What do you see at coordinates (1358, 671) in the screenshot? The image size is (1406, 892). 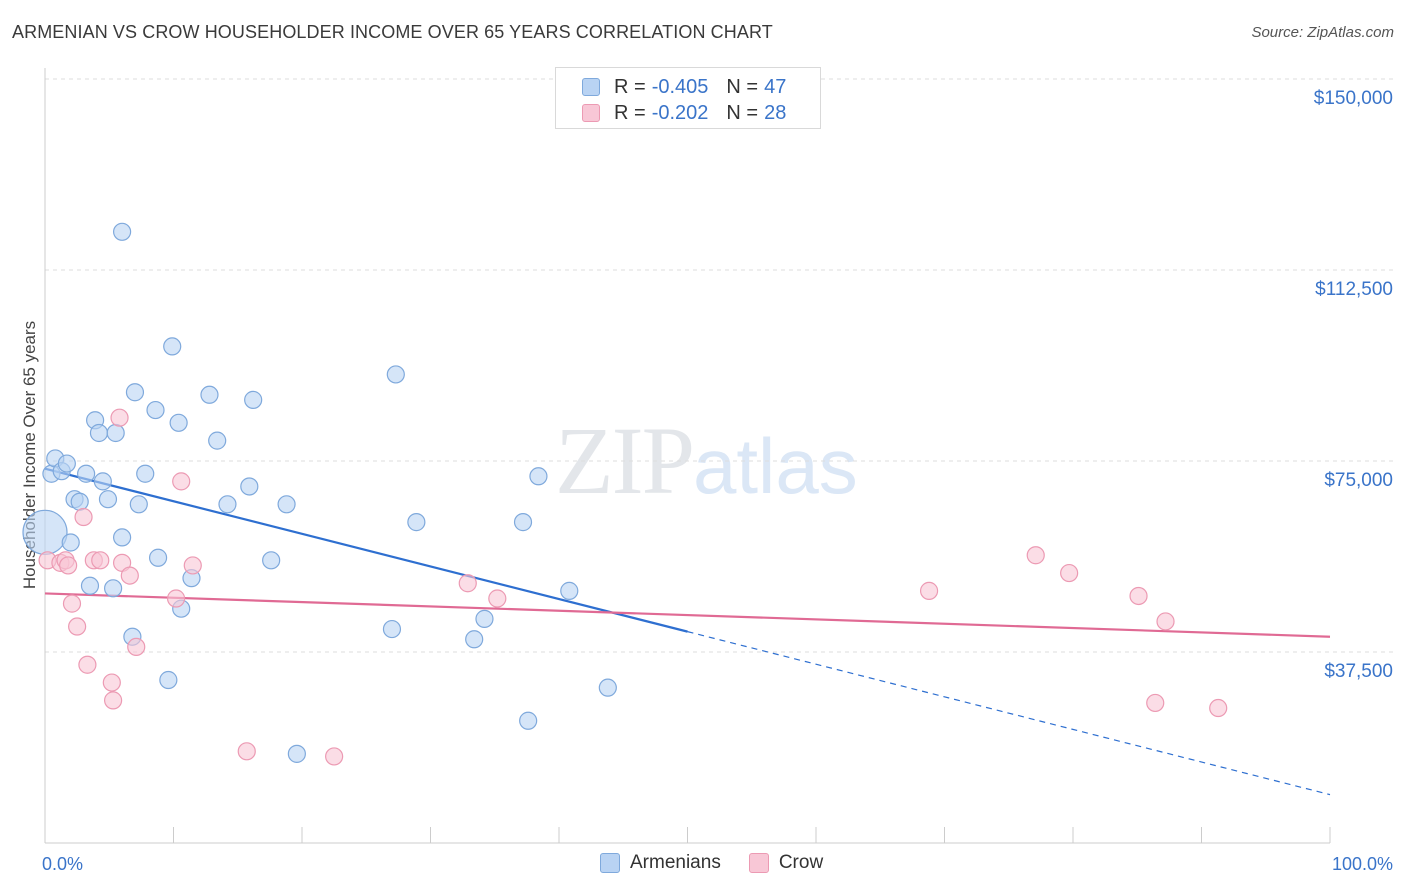 I see `y-tick-label: $37,500` at bounding box center [1358, 671].